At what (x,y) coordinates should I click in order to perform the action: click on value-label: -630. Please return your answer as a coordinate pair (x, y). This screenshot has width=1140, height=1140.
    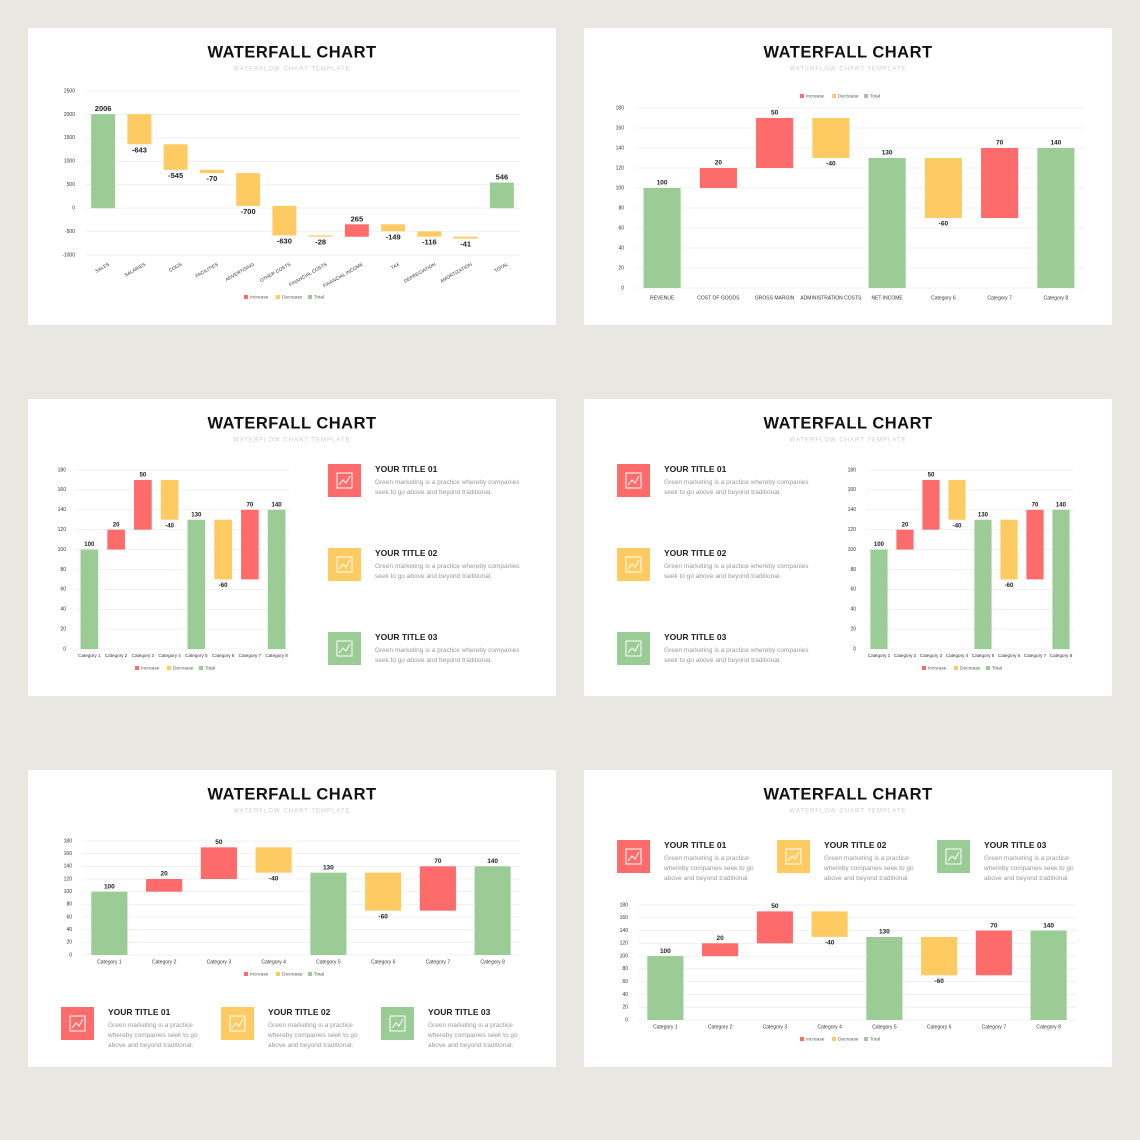
    Looking at the image, I should click on (284, 240).